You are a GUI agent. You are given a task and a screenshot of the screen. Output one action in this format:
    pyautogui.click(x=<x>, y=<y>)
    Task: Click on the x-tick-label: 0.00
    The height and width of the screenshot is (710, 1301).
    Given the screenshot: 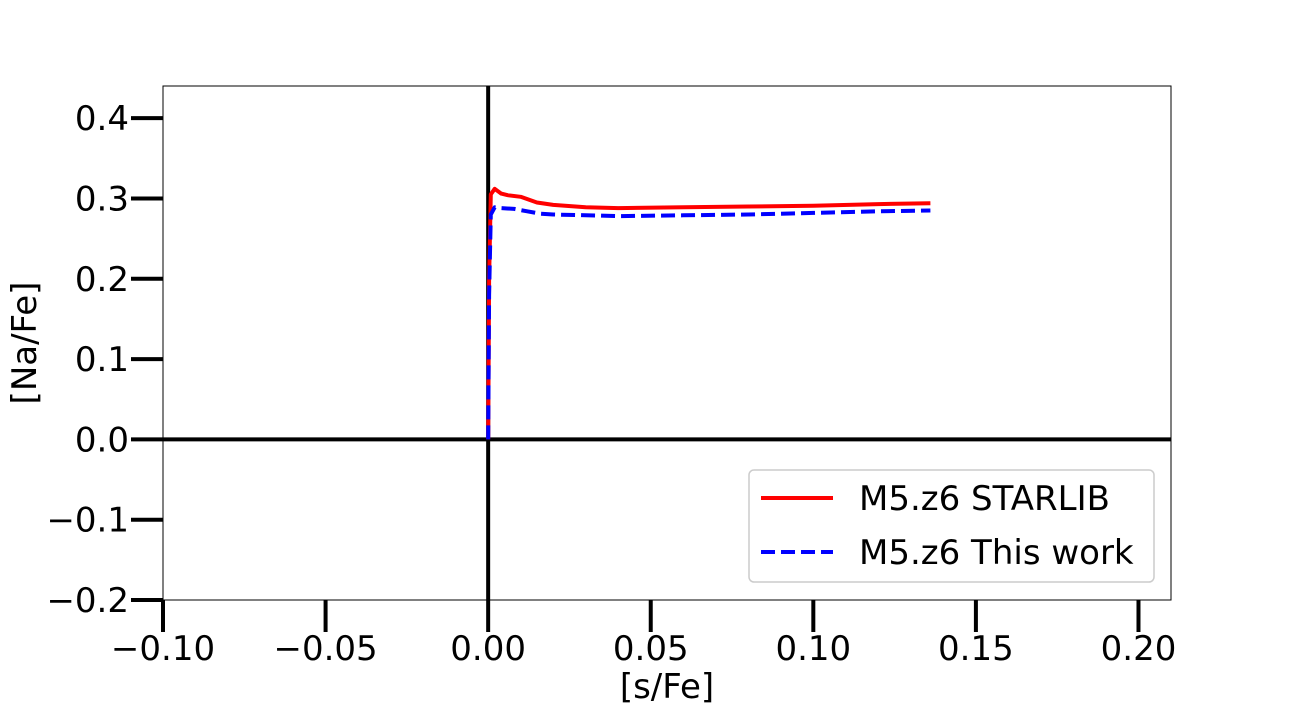 What is the action you would take?
    pyautogui.click(x=488, y=649)
    